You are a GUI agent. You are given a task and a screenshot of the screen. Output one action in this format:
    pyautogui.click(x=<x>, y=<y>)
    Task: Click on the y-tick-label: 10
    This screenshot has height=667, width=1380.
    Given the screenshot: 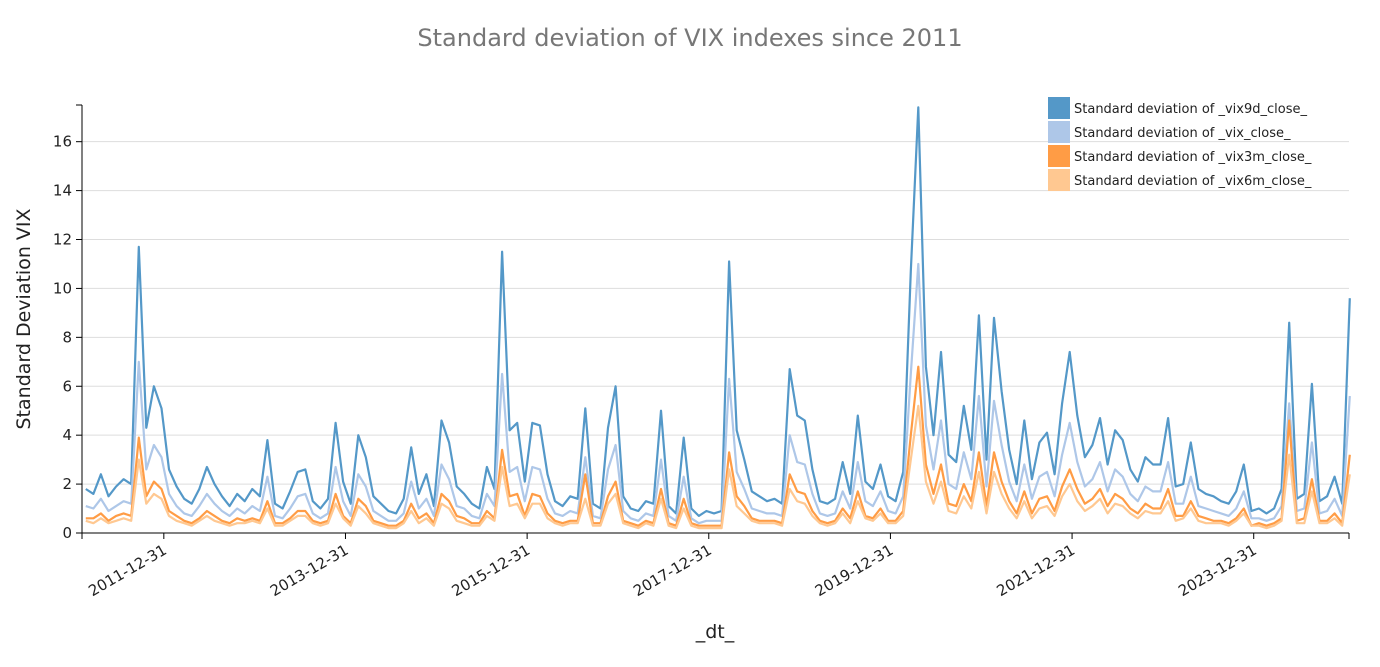 What is the action you would take?
    pyautogui.click(x=62, y=288)
    